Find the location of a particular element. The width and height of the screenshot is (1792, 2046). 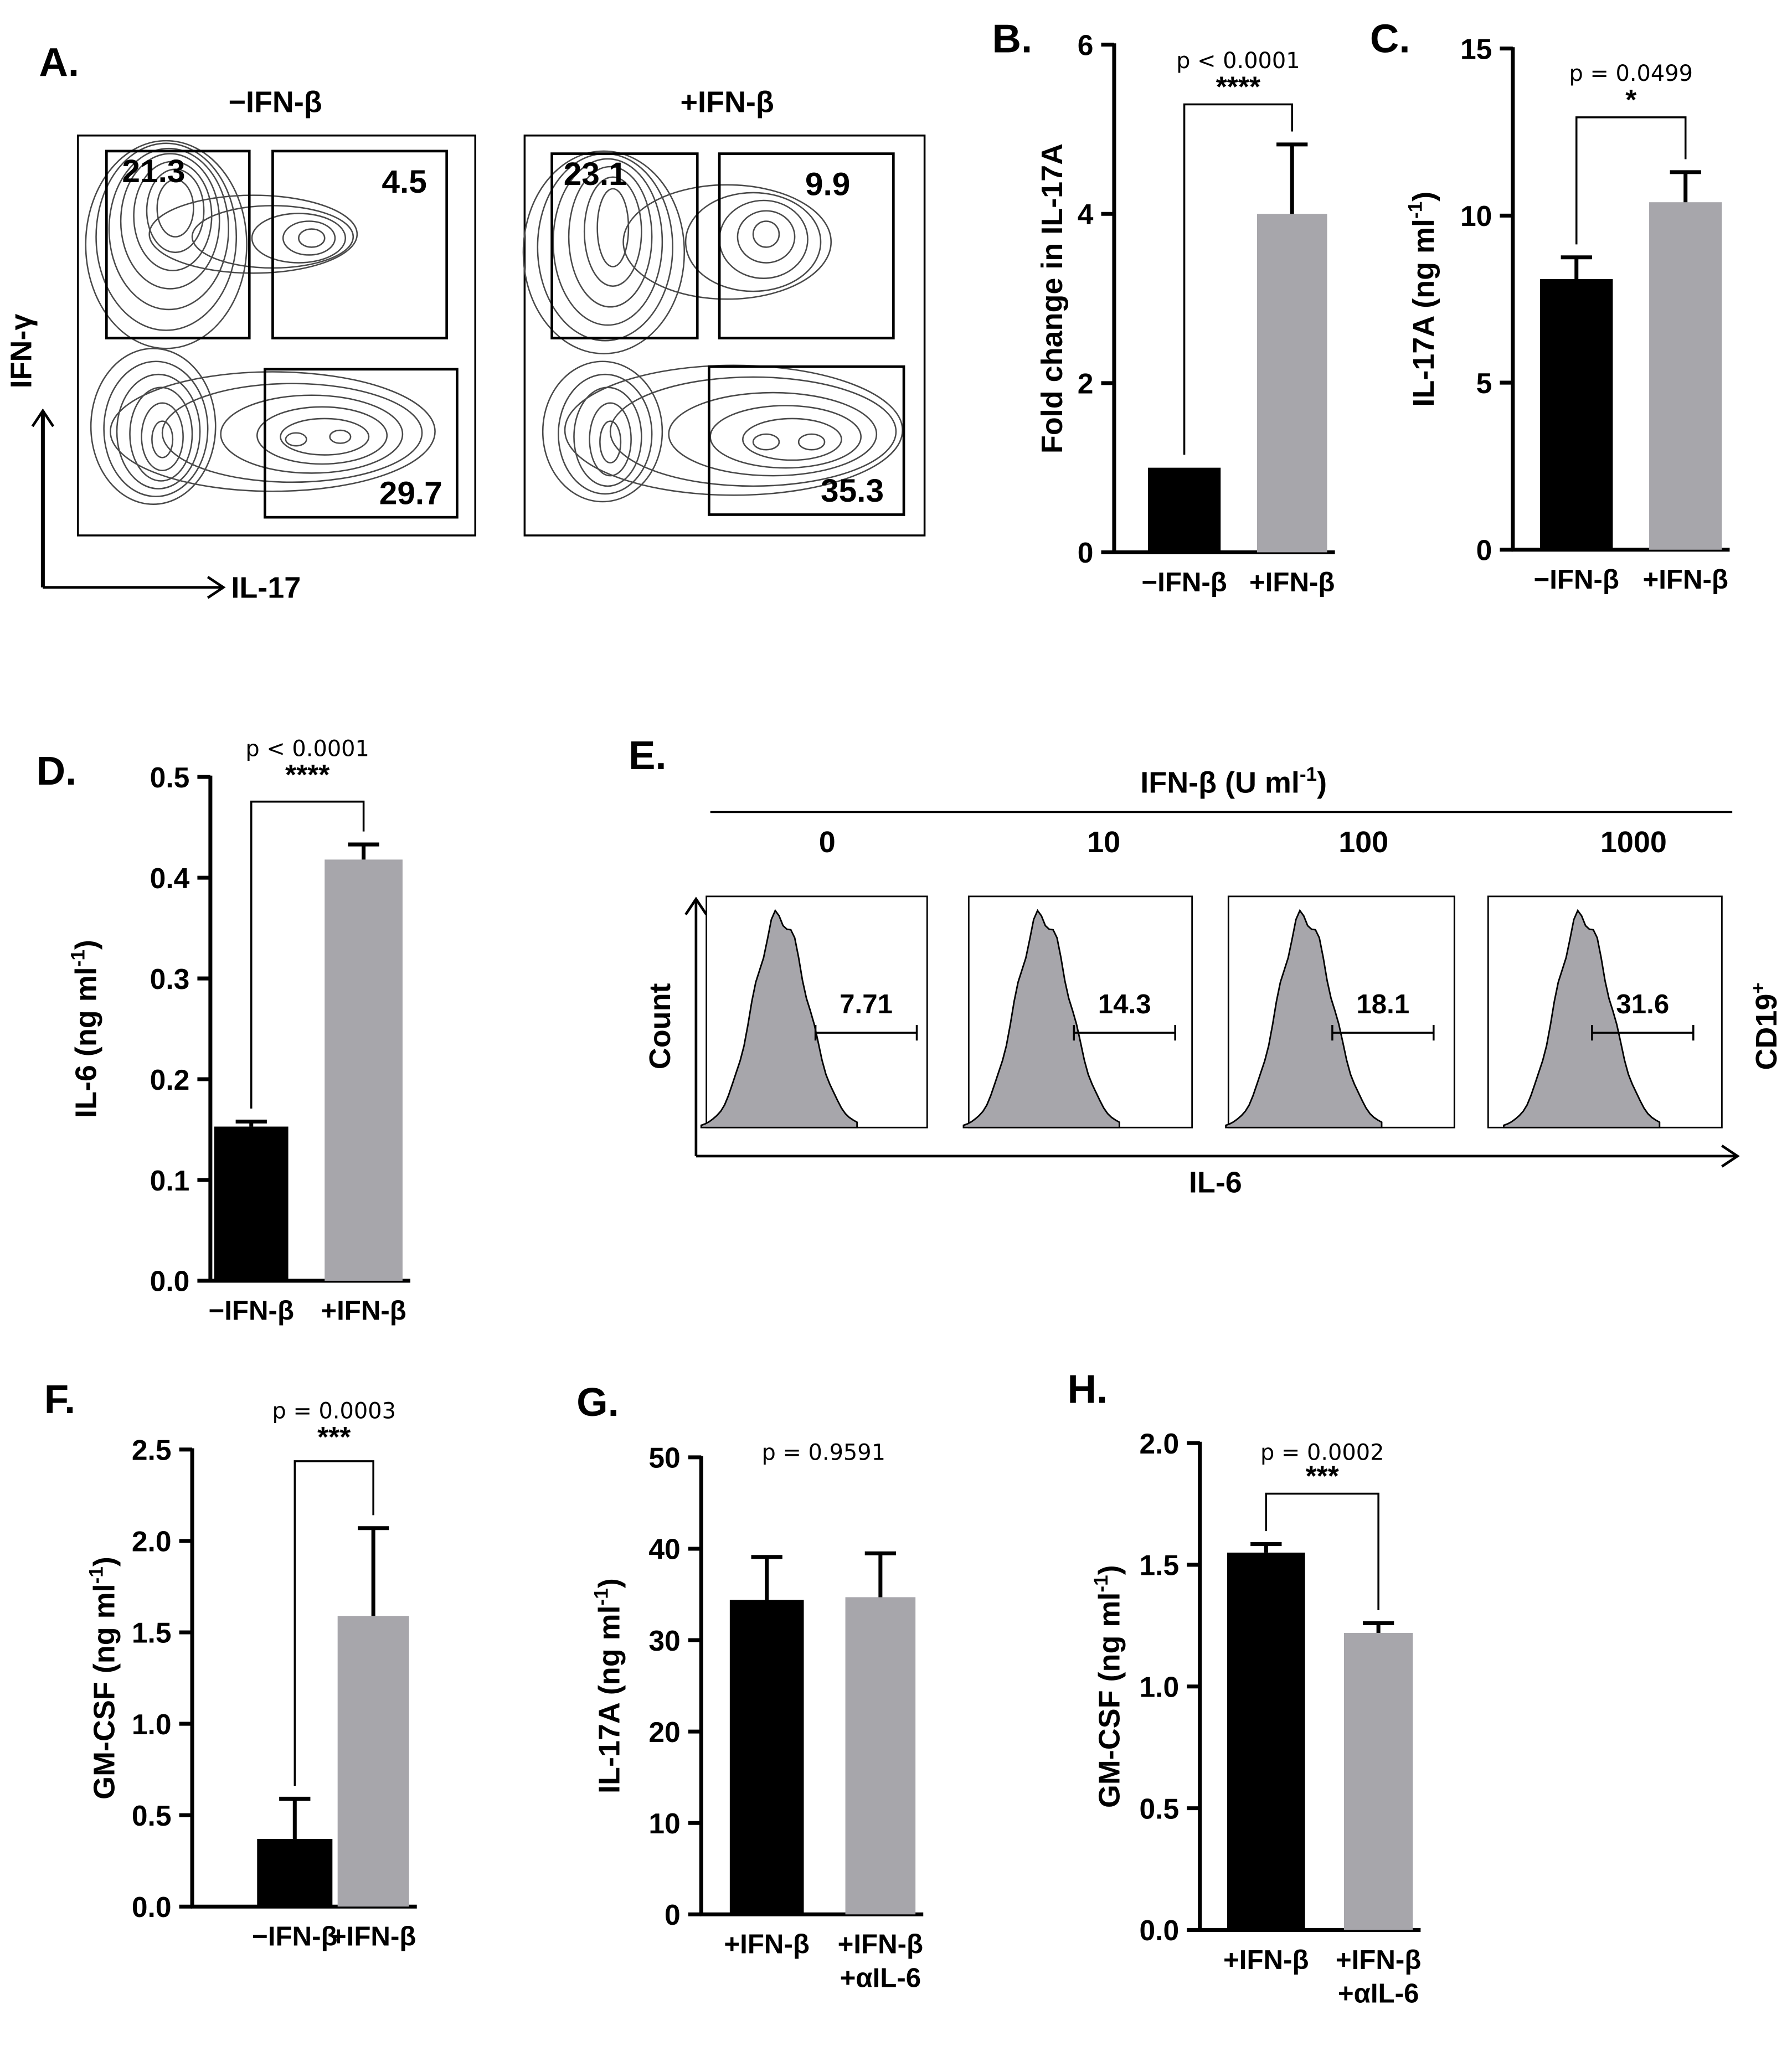

count-axis-label: Count is located at coordinates (660, 1026).